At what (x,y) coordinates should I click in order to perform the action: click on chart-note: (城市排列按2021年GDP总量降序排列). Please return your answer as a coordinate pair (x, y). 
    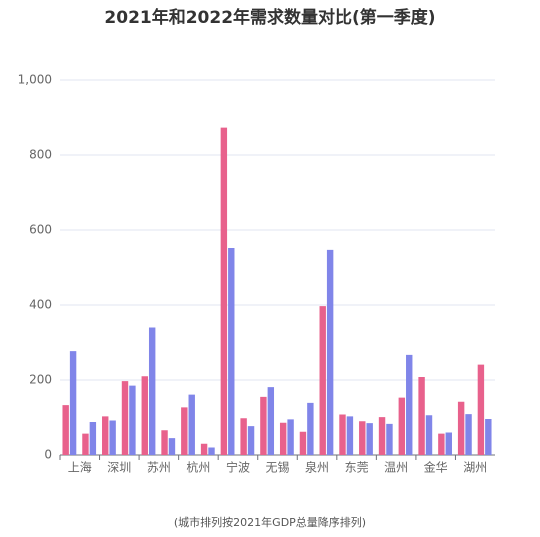
    Looking at the image, I should click on (270, 522).